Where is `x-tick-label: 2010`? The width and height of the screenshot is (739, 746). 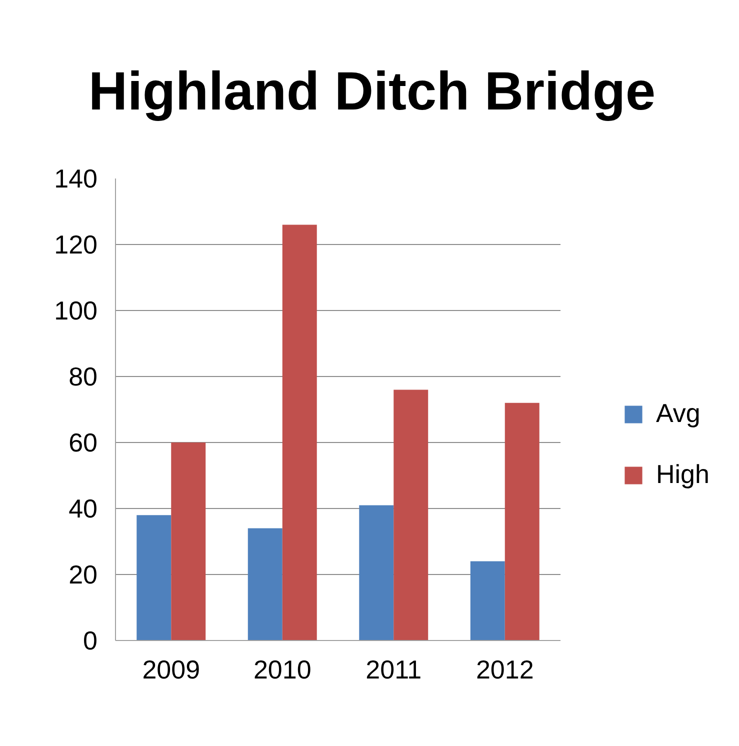
x-tick-label: 2010 is located at coordinates (282, 669).